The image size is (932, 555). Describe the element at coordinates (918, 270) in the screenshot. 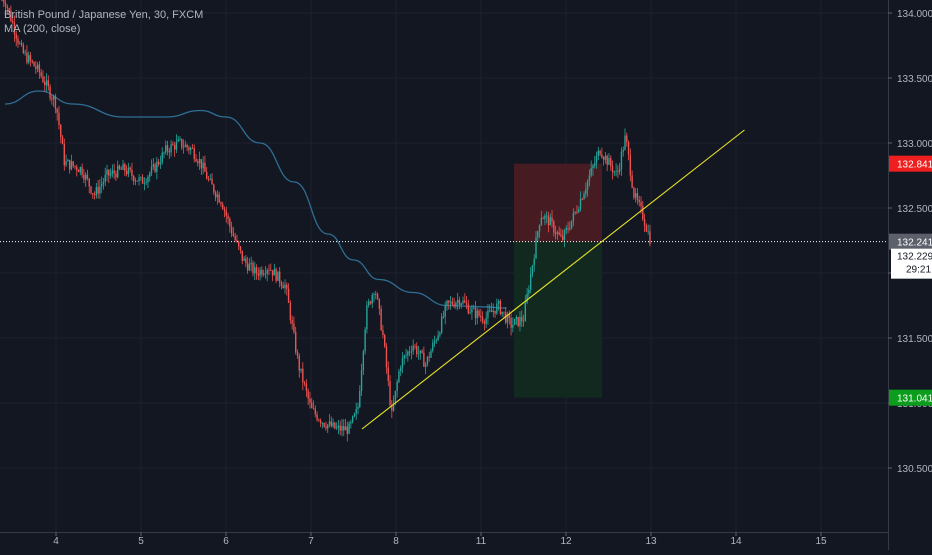

I see `countdown-label: 29:21` at that location.